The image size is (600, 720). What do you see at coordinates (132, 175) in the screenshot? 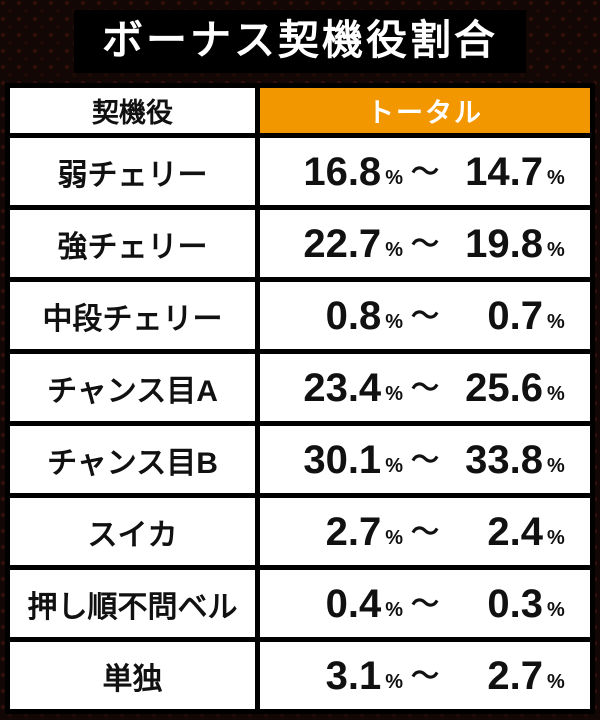
I see `role-label: 弱チェリー` at bounding box center [132, 175].